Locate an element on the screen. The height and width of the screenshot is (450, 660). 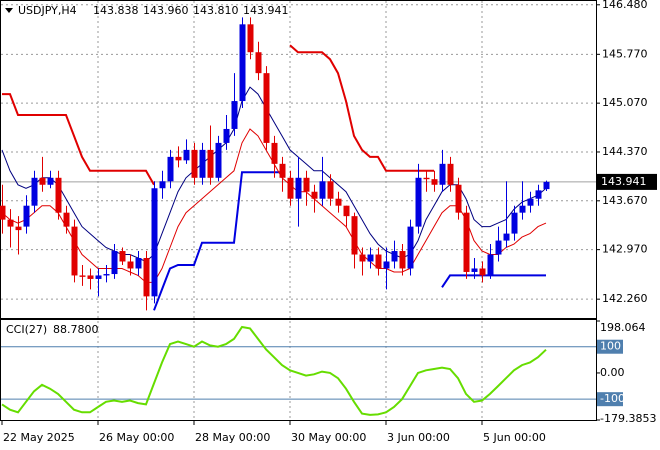
x-tick-label: 22 May 2025 is located at coordinates (39, 437).